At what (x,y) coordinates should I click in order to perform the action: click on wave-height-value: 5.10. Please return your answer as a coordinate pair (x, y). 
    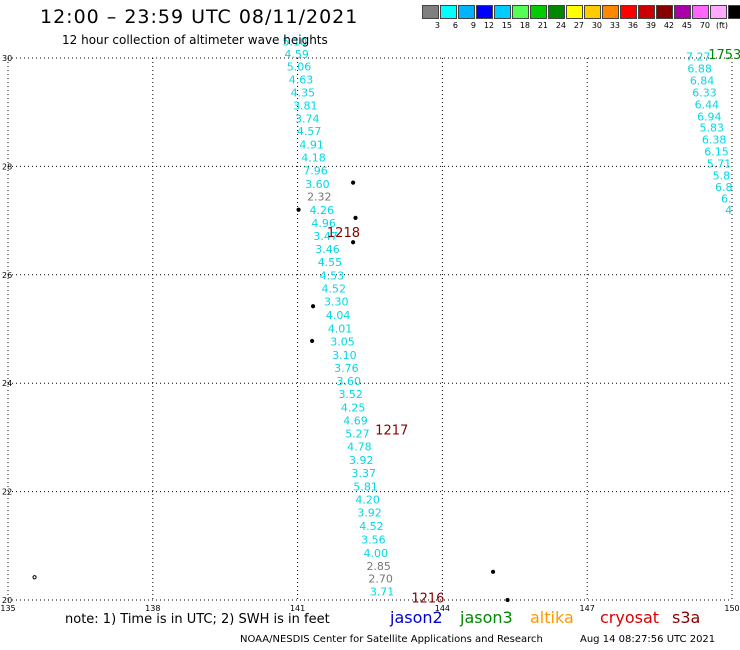
    Looking at the image, I should click on (294, 42).